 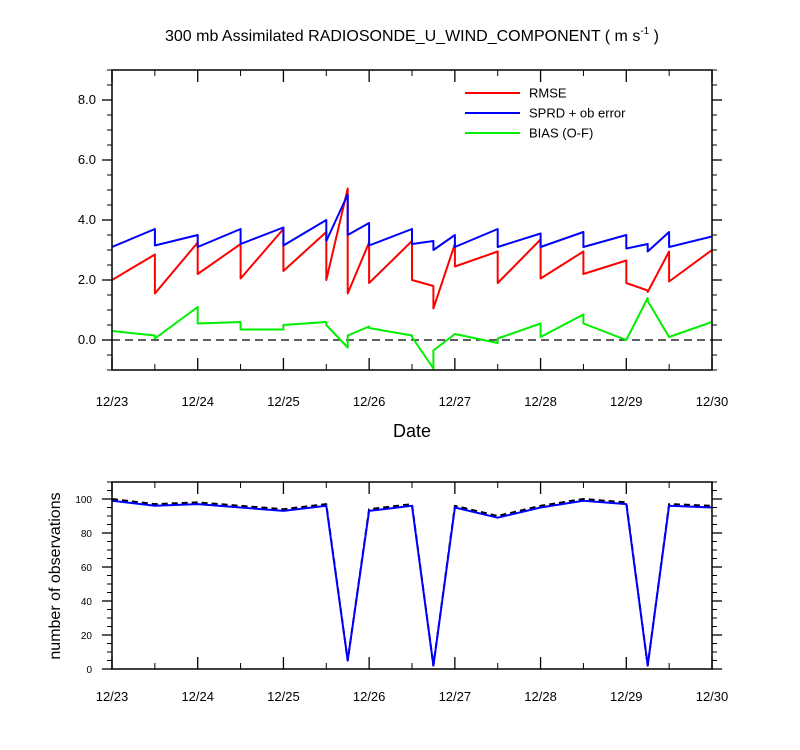 I want to click on y-tick-label: 0.0, so click(x=87, y=339).